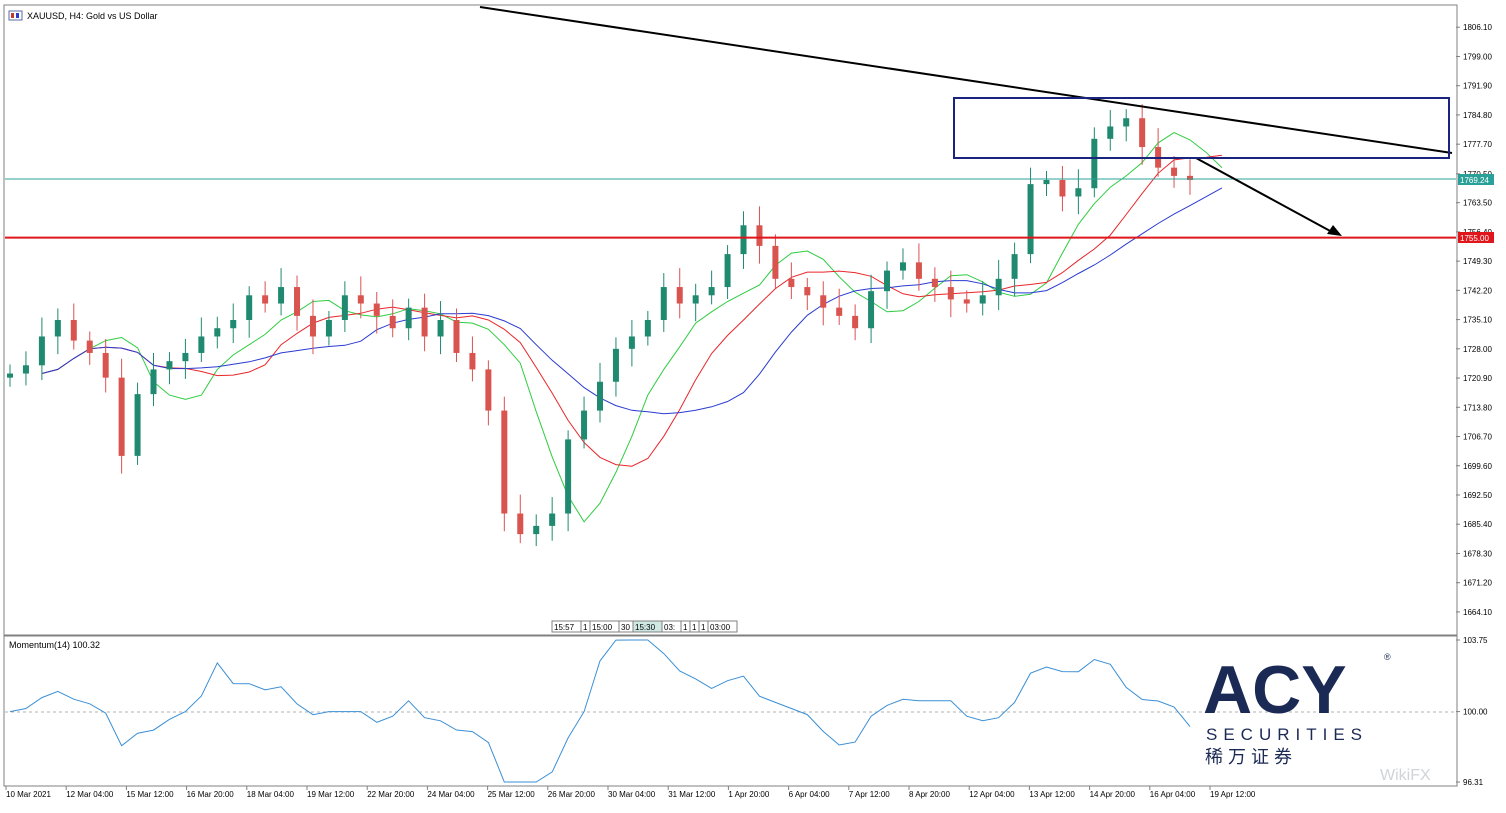 This screenshot has width=1506, height=813. I want to click on price-tick-label: 1706.70, so click(1477, 437).